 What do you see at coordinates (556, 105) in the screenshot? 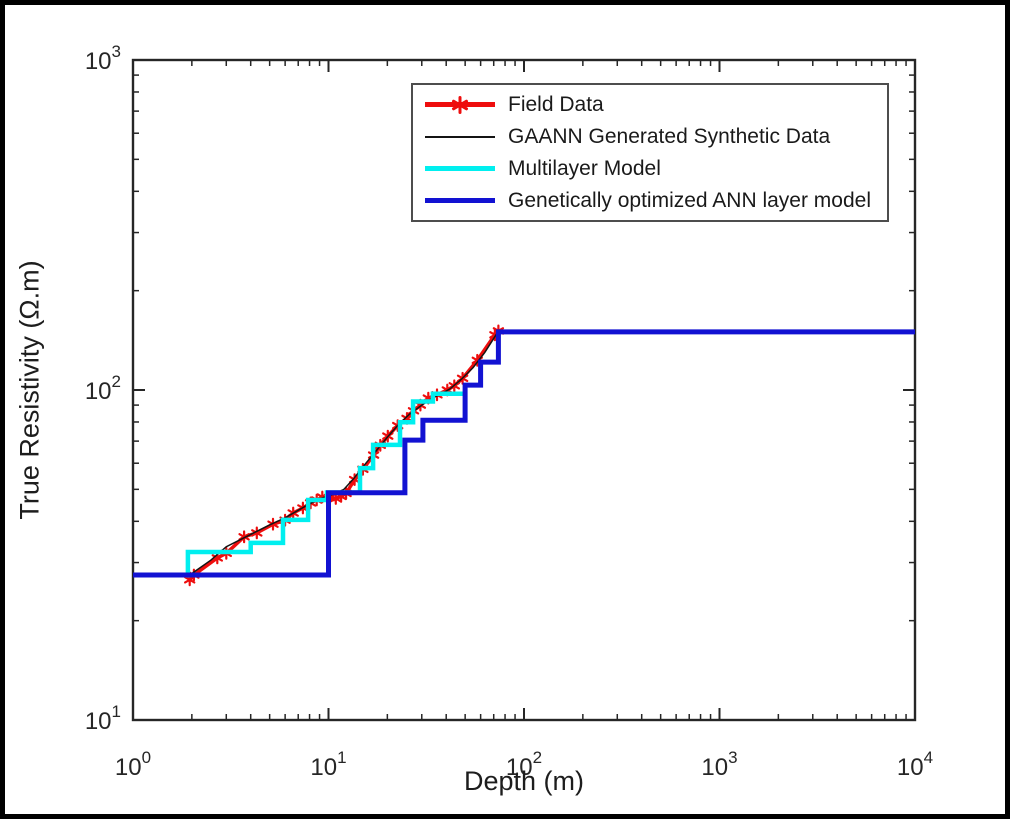
I see `legend-label-field-data: Field Data` at bounding box center [556, 105].